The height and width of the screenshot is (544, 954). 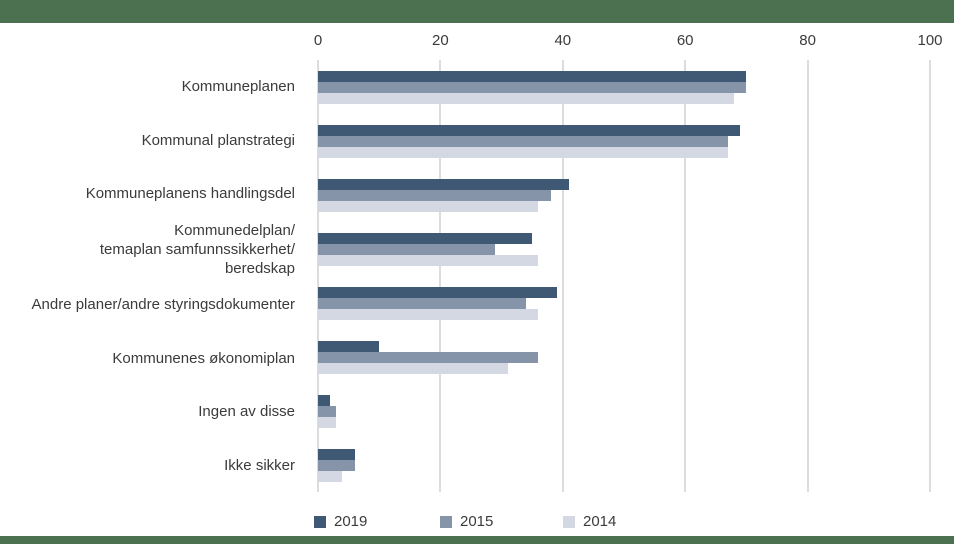 I want to click on category-label: Kommuneplanen, so click(x=238, y=87).